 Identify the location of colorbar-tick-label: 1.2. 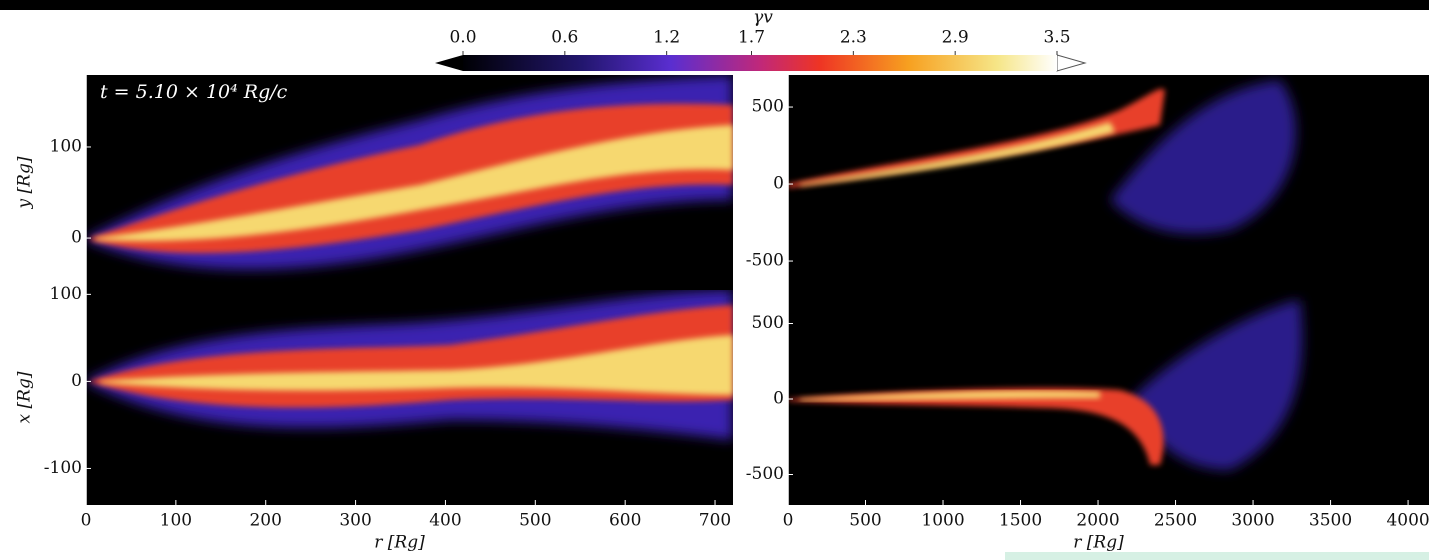
(666, 38).